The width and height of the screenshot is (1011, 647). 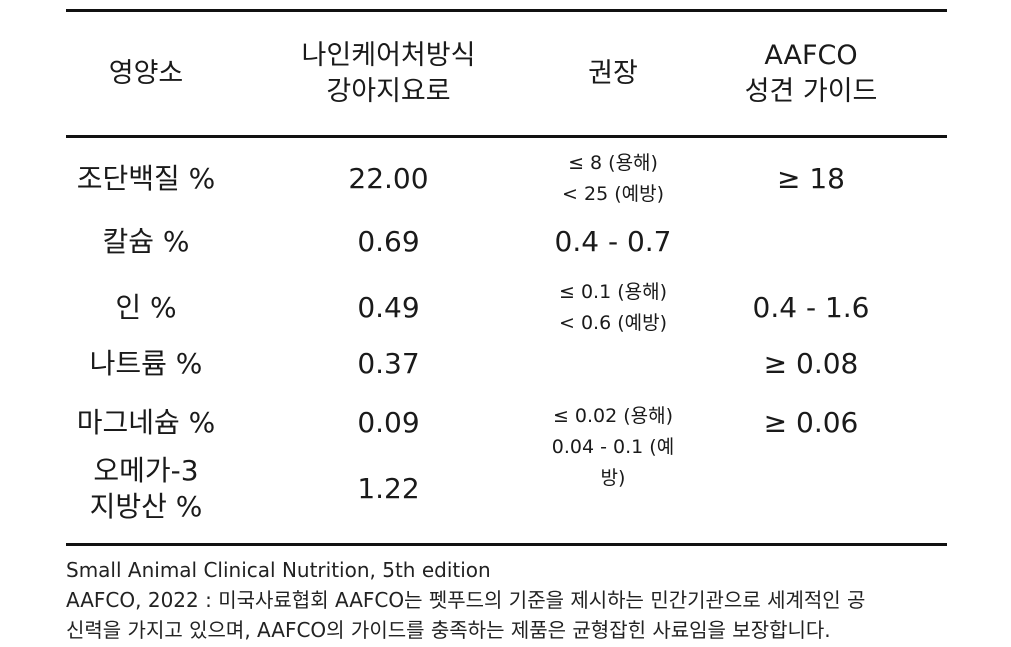 I want to click on nutrient-name: 오메가-3 지방산 %, so click(x=146, y=488).